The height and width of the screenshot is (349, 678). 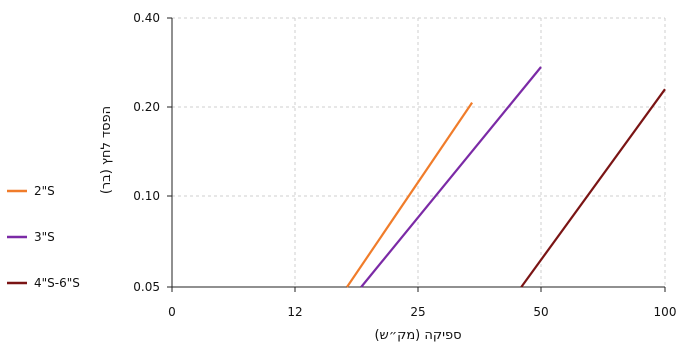 What do you see at coordinates (665, 312) in the screenshot?
I see `x-tick-label: 100` at bounding box center [665, 312].